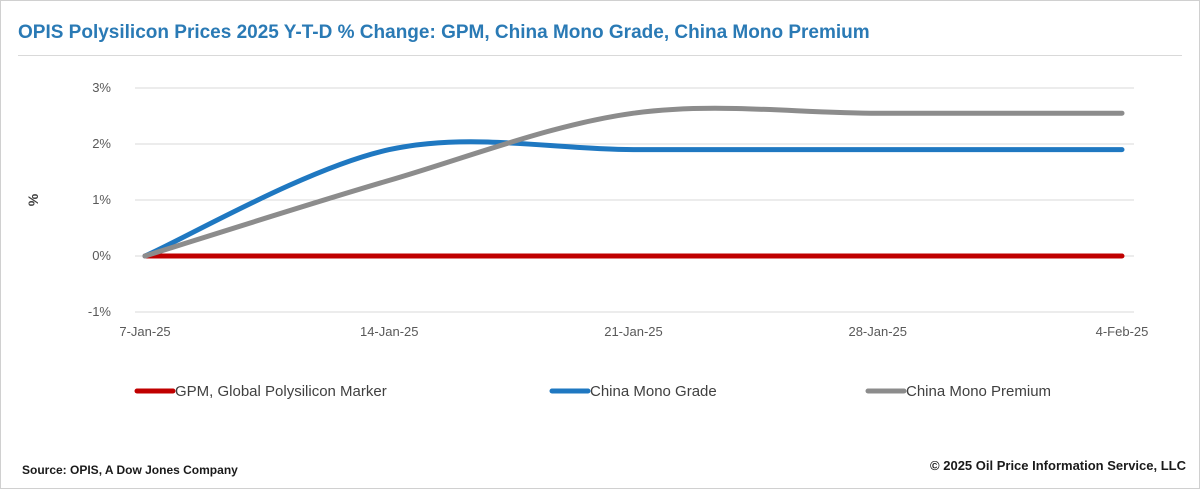 This screenshot has height=489, width=1200. I want to click on x-tick-label: 21-Jan-25, so click(633, 331).